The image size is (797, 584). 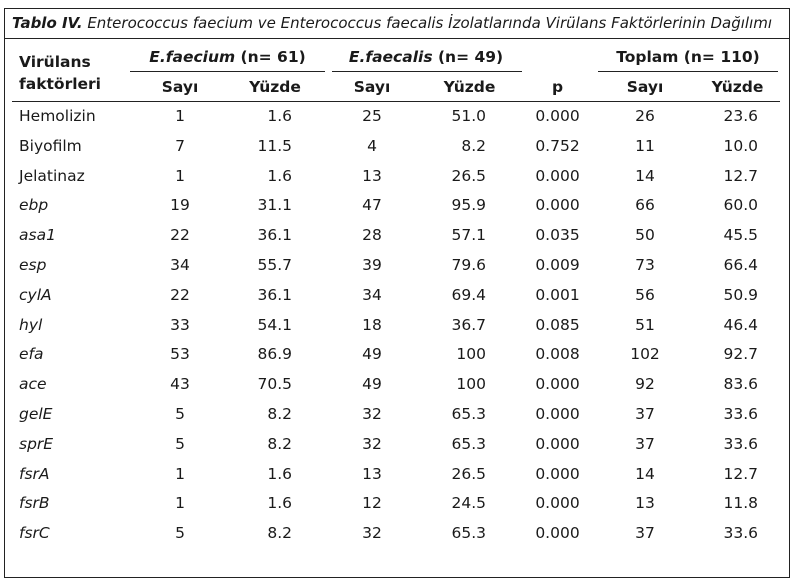 I want to click on cell-efaecium-percent: 31.1, so click(x=274, y=205).